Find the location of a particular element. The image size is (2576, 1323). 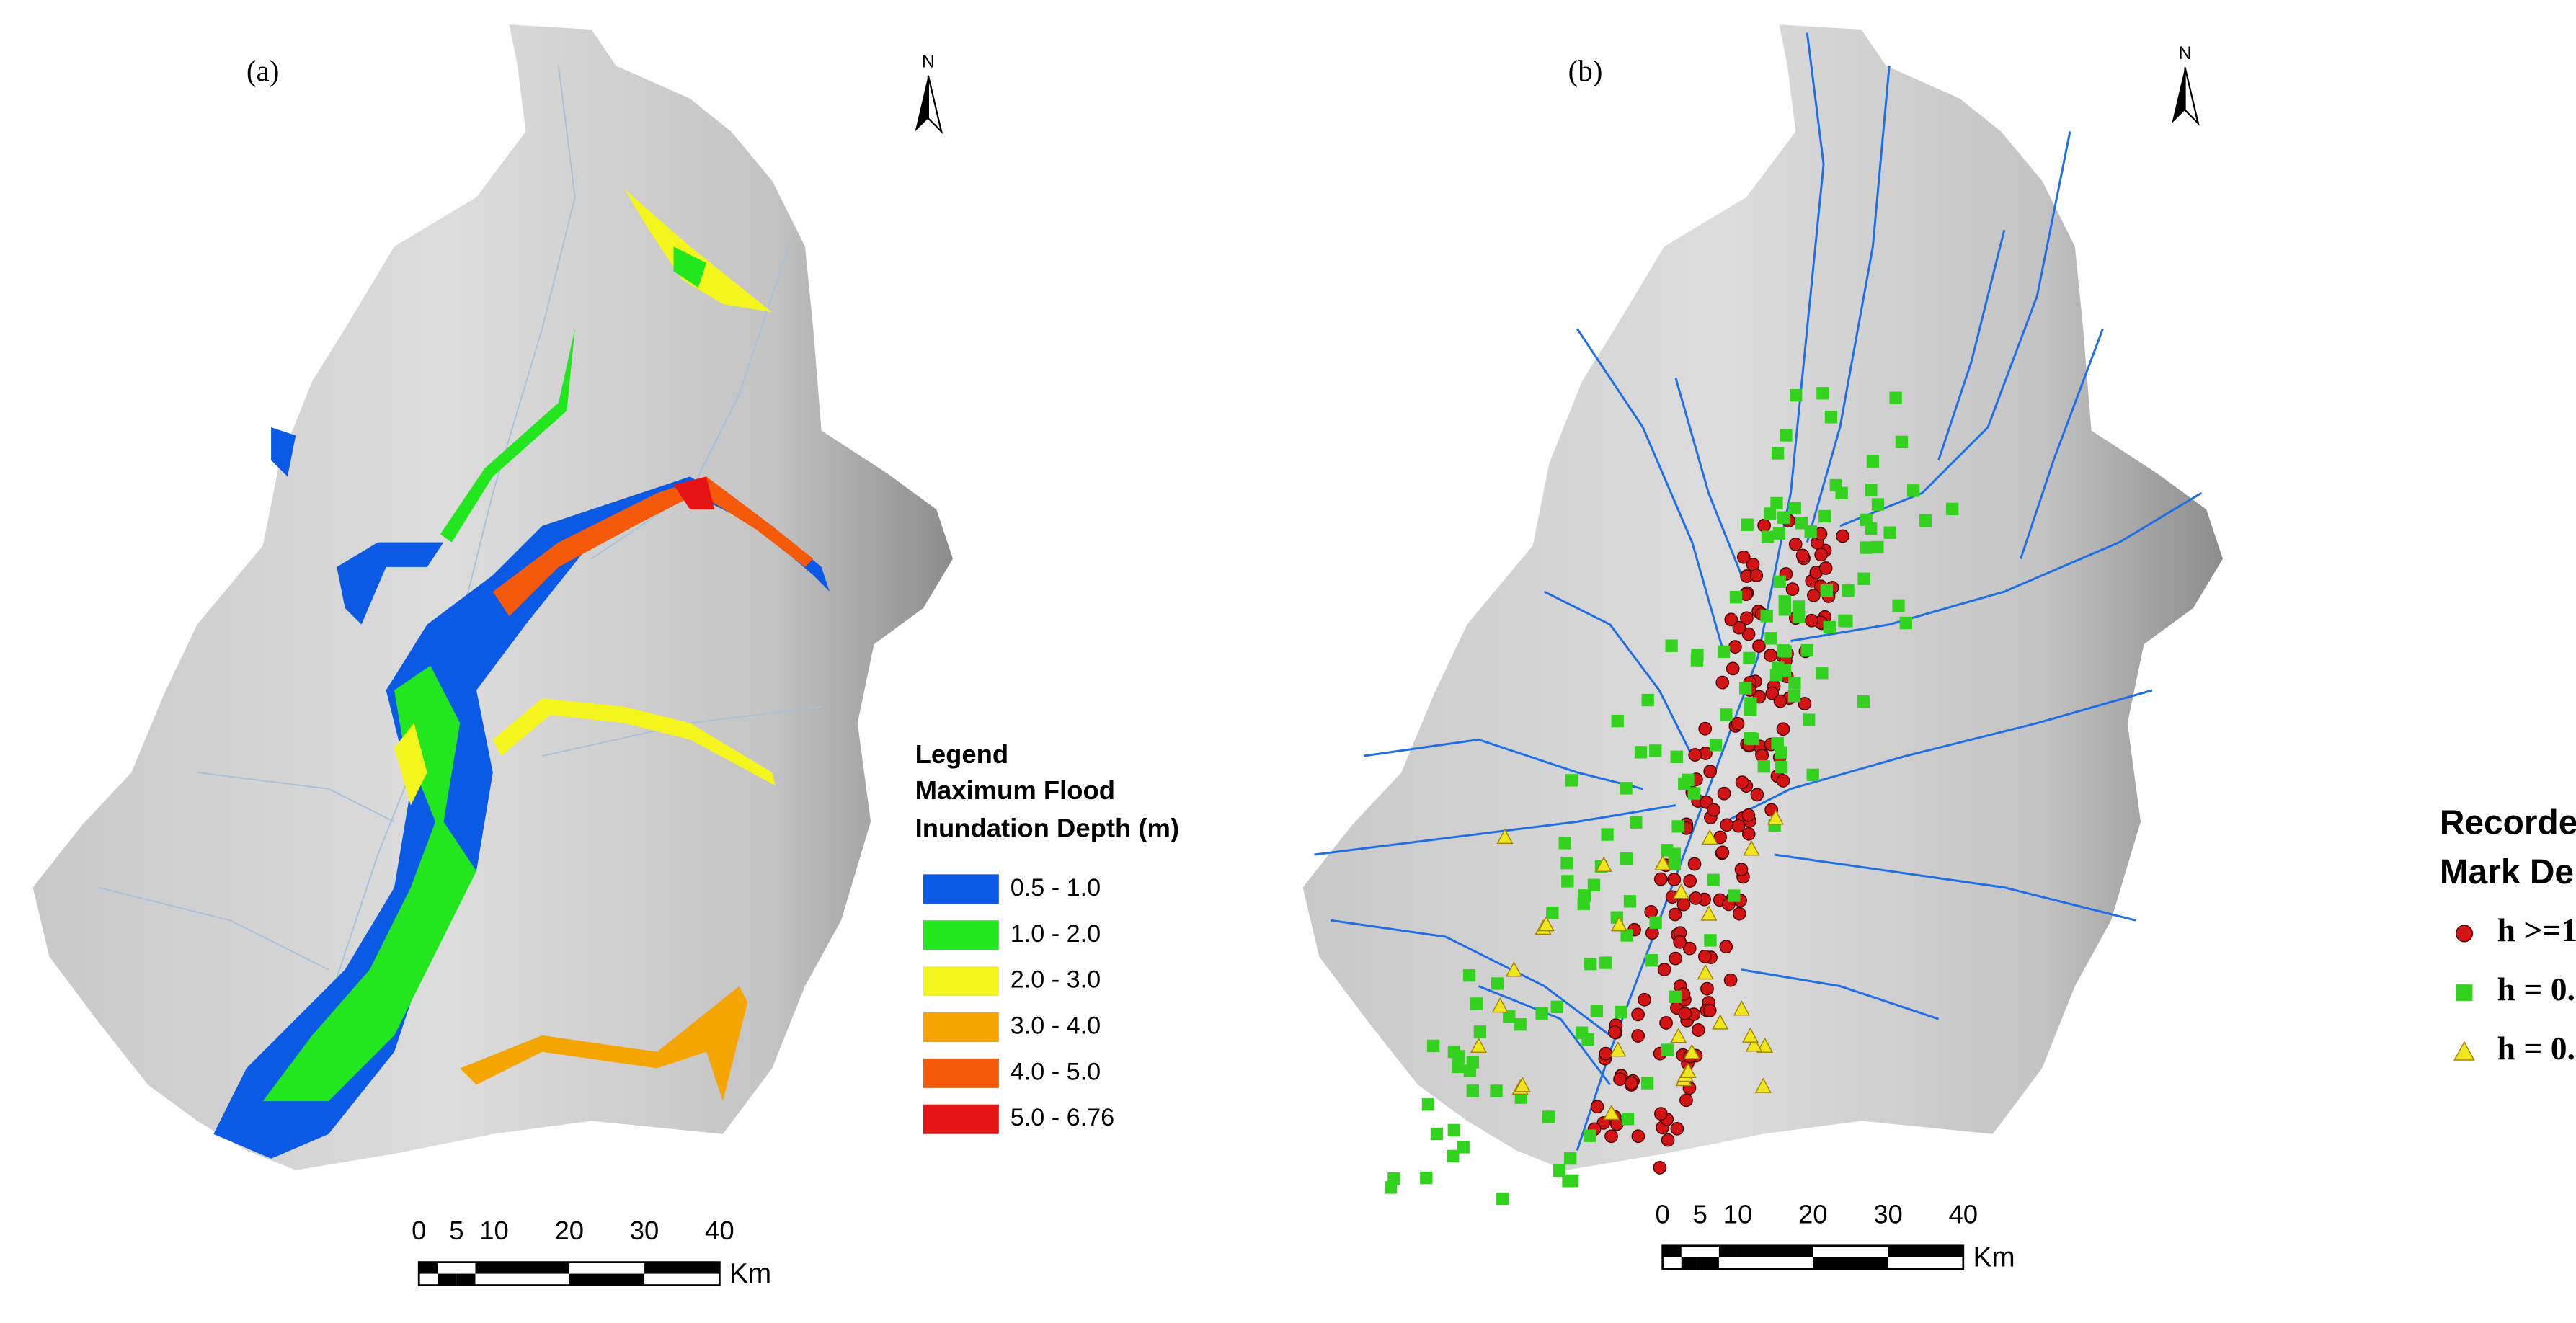

scale-label: 30 is located at coordinates (644, 1230).